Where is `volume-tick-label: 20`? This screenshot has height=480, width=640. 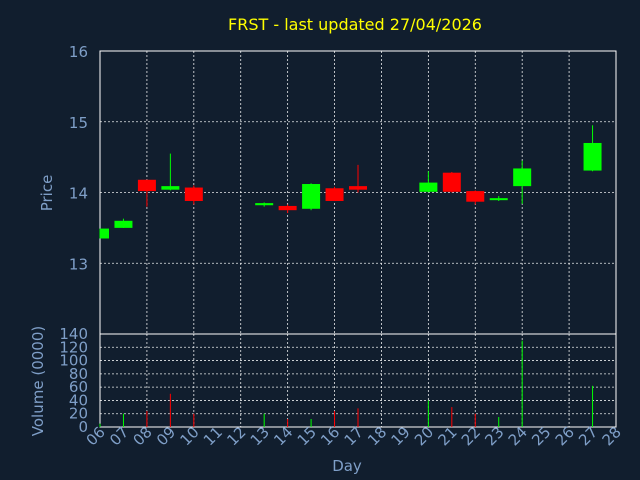 volume-tick-label: 20 is located at coordinates (78, 414).